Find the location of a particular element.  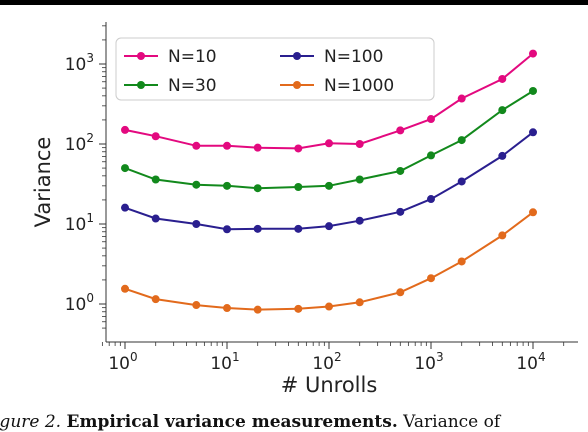

legend-box is located at coordinates (275, 69).